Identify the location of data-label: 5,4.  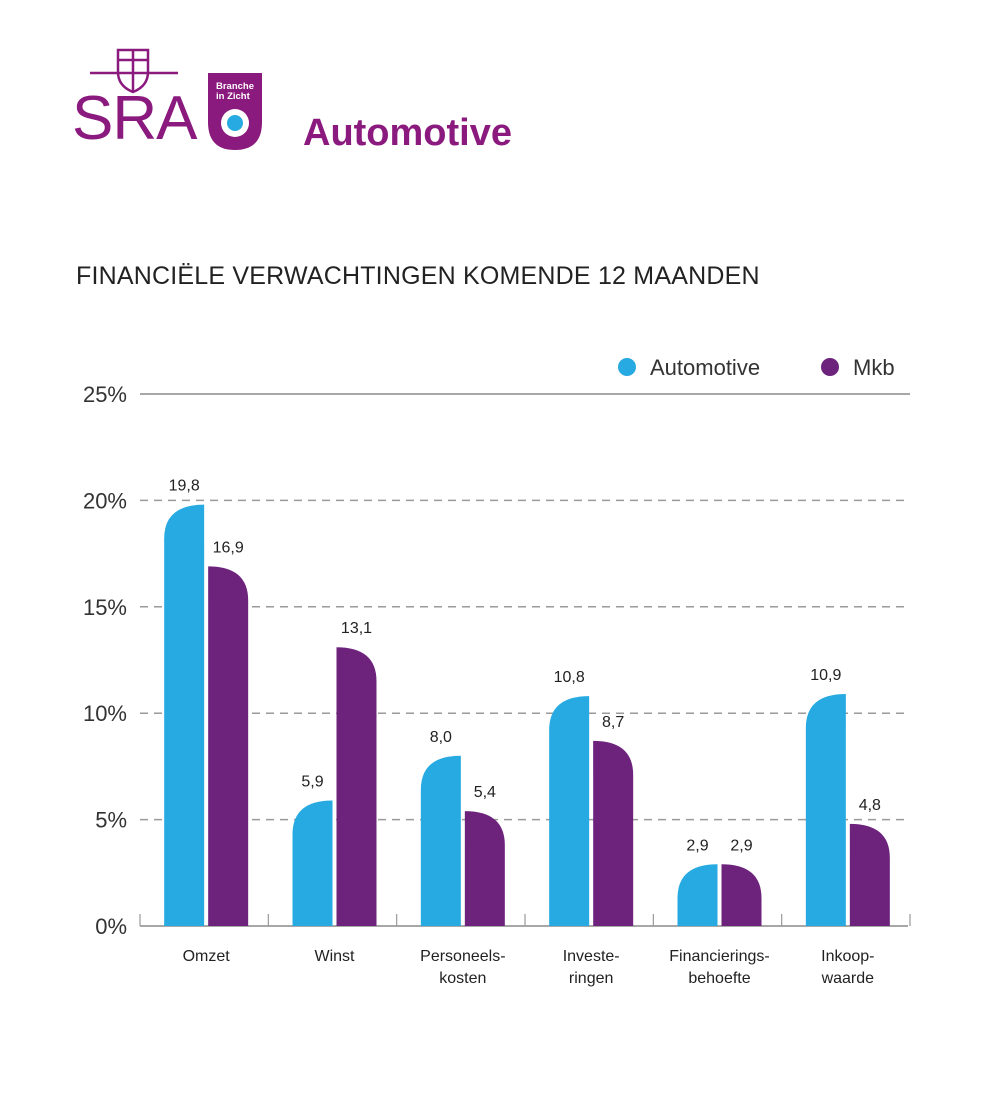
(485, 792).